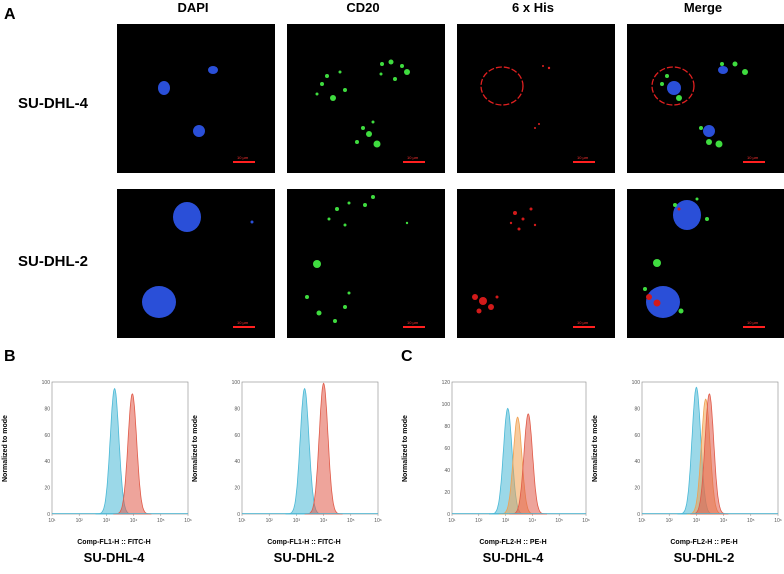 Image resolution: width=784 pixels, height=574 pixels. I want to click on panel-label-c: C, so click(407, 356).